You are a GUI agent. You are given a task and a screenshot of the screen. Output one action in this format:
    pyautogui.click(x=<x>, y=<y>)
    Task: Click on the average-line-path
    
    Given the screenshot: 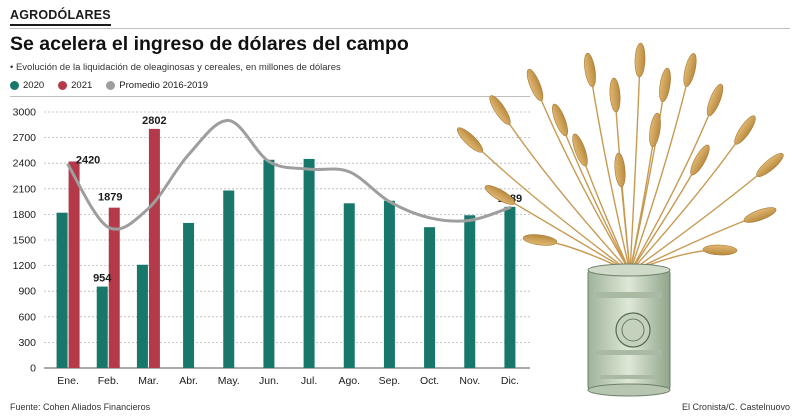 What is the action you would take?
    pyautogui.click(x=289, y=175)
    